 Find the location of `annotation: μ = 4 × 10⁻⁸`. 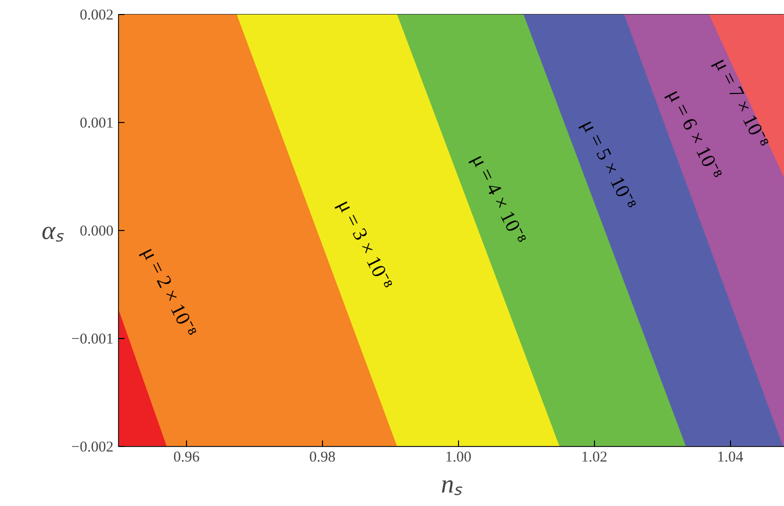

annotation: μ = 4 × 10⁻⁸ is located at coordinates (498, 199).